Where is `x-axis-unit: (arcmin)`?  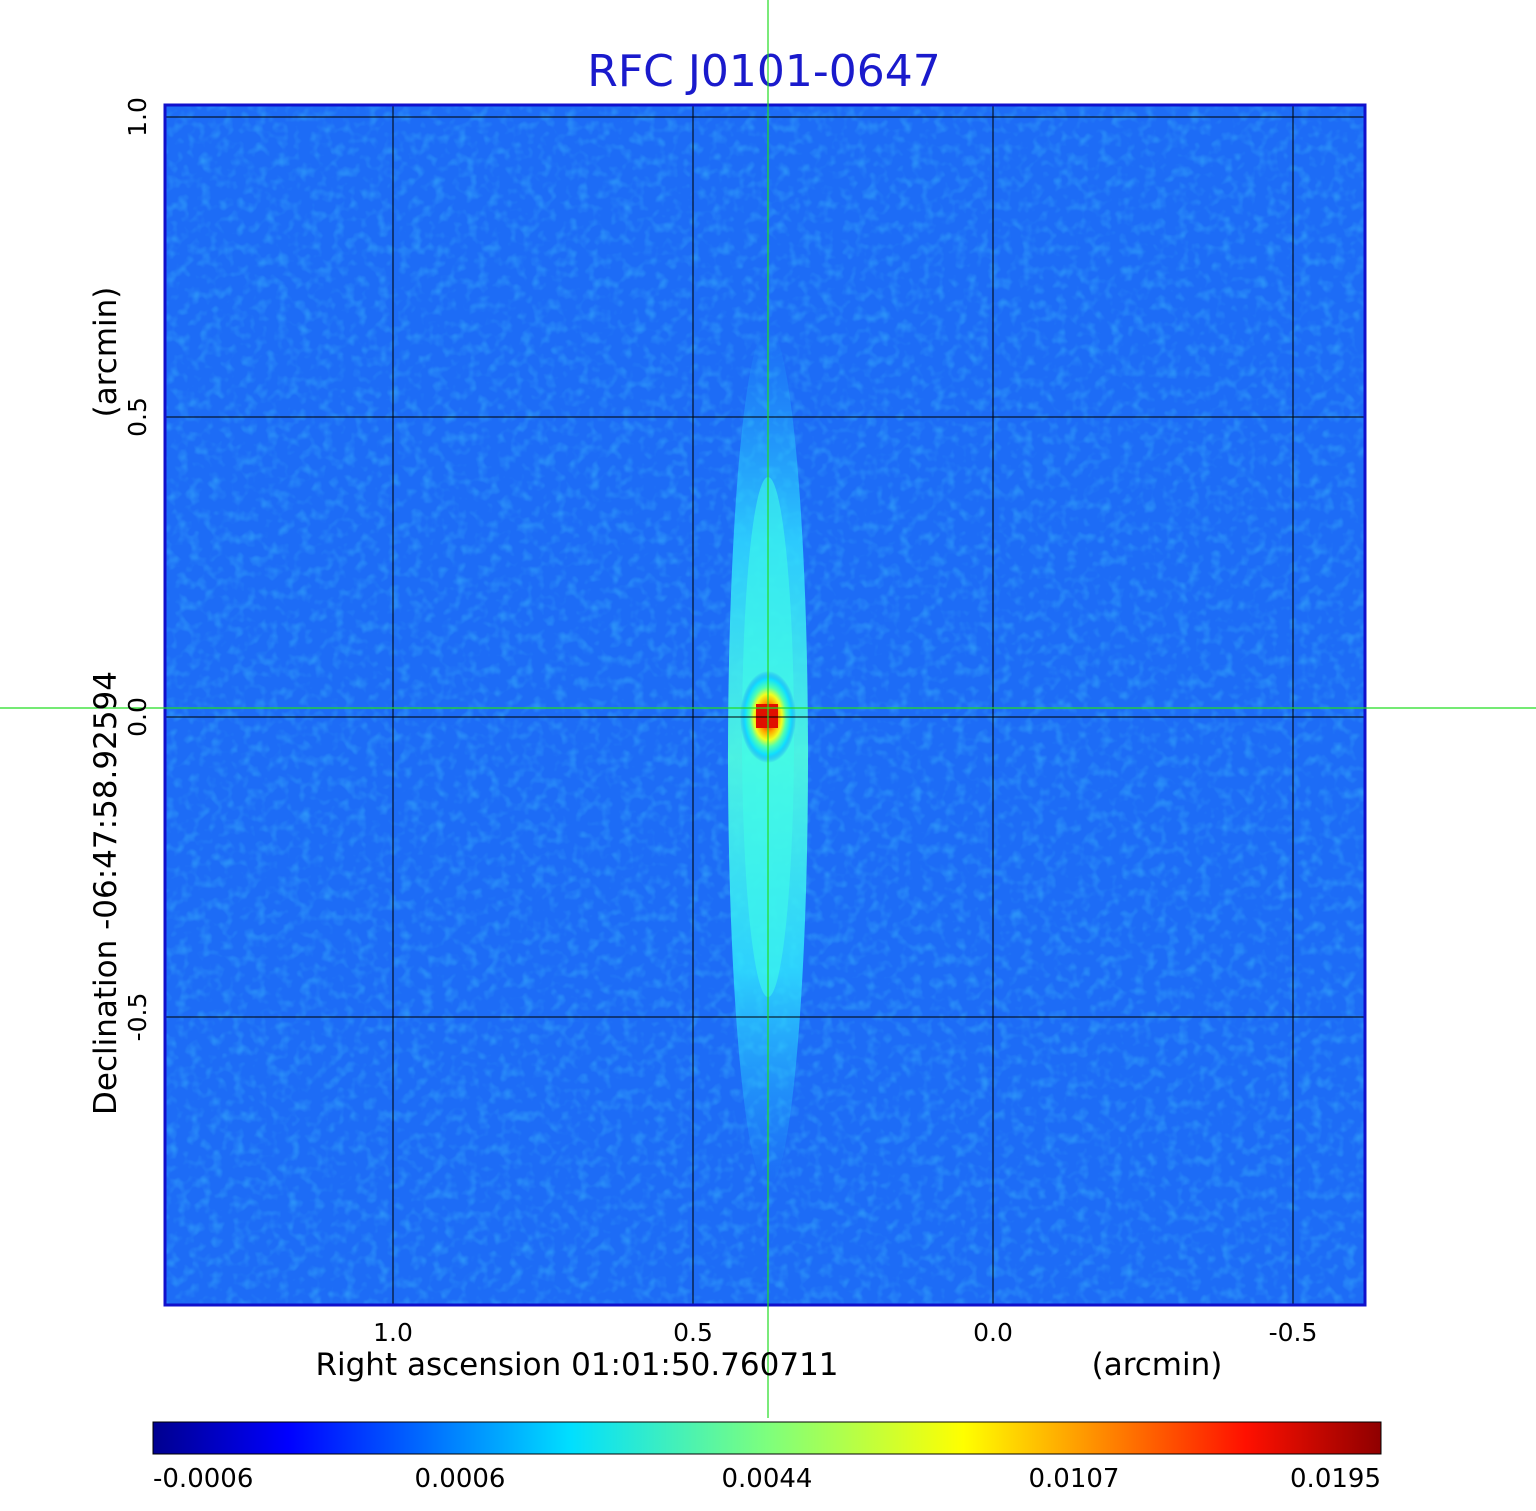
x-axis-unit: (arcmin) is located at coordinates (1157, 1365).